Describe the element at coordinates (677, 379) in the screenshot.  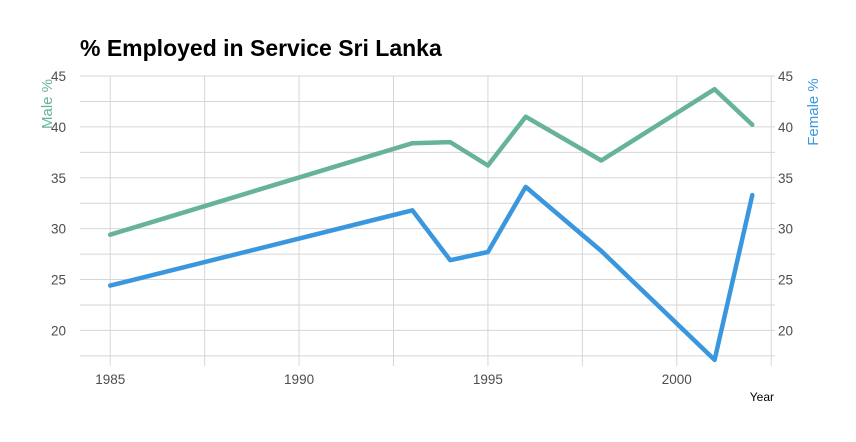
I see `x-tick-label: 2000` at that location.